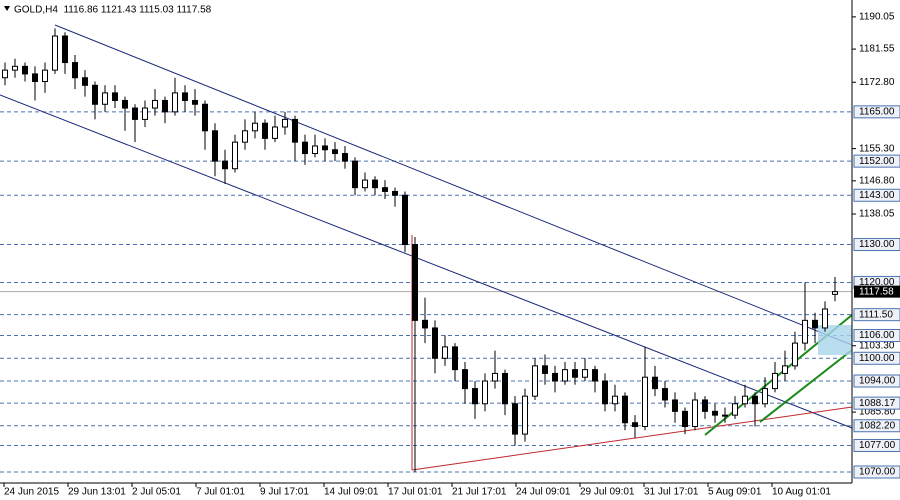 This screenshot has height=500, width=900. What do you see at coordinates (735, 492) in the screenshot?
I see `x-tick-label: 5 Aug 09:01` at bounding box center [735, 492].